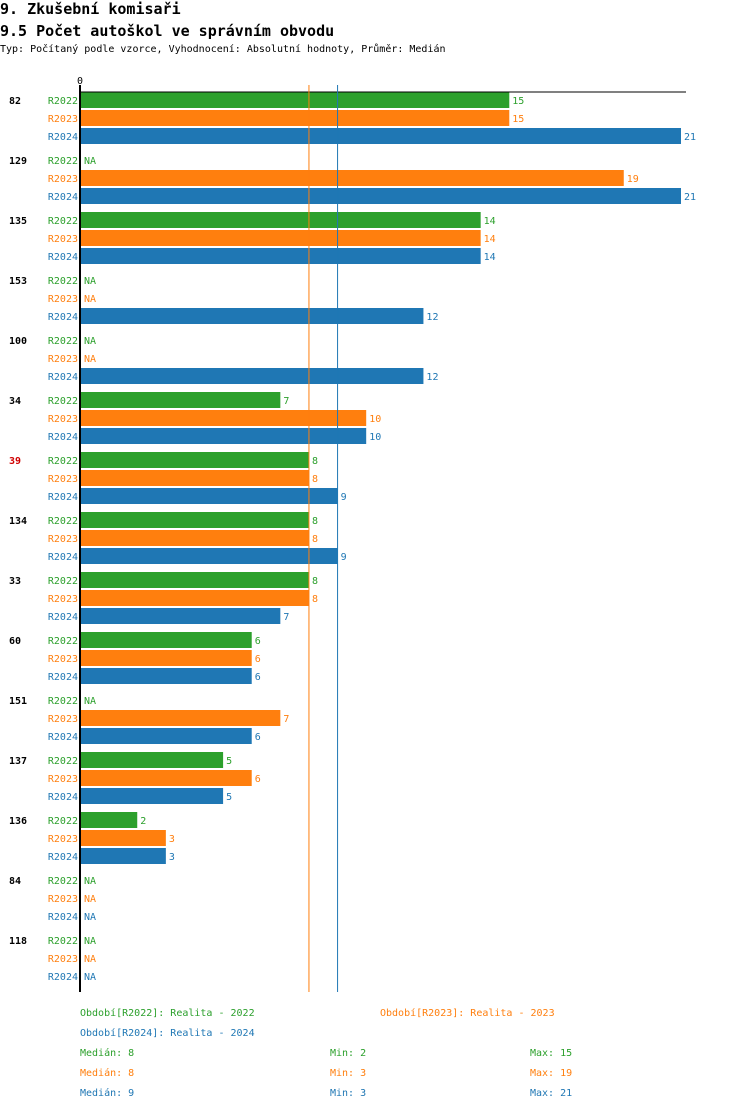  Describe the element at coordinates (348, 1073) in the screenshot. I see `stat-min-r2023: Min: 3` at that location.